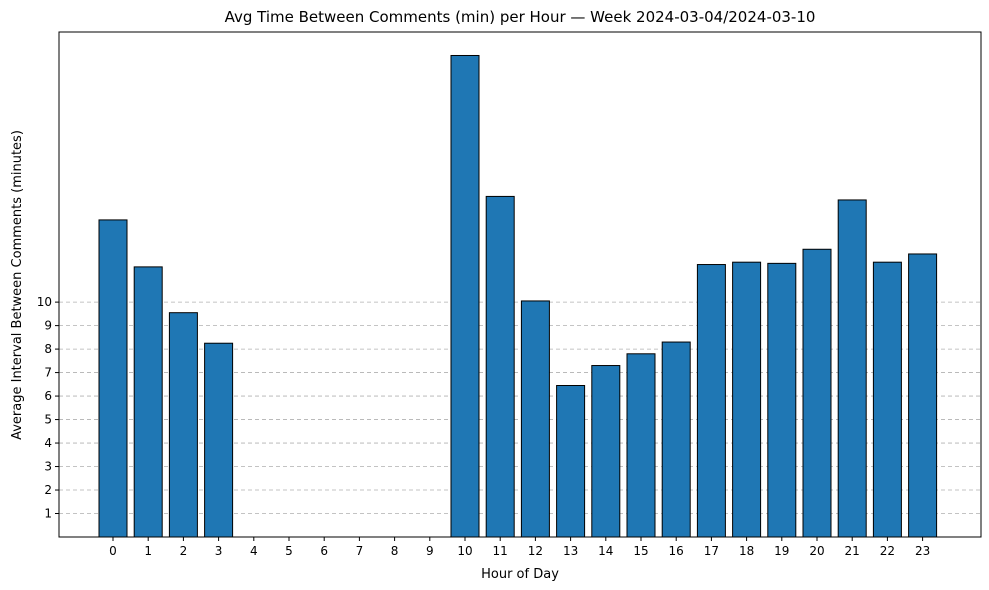 This screenshot has width=989, height=590. Describe the element at coordinates (48, 396) in the screenshot. I see `y-tick-label: 6` at that location.